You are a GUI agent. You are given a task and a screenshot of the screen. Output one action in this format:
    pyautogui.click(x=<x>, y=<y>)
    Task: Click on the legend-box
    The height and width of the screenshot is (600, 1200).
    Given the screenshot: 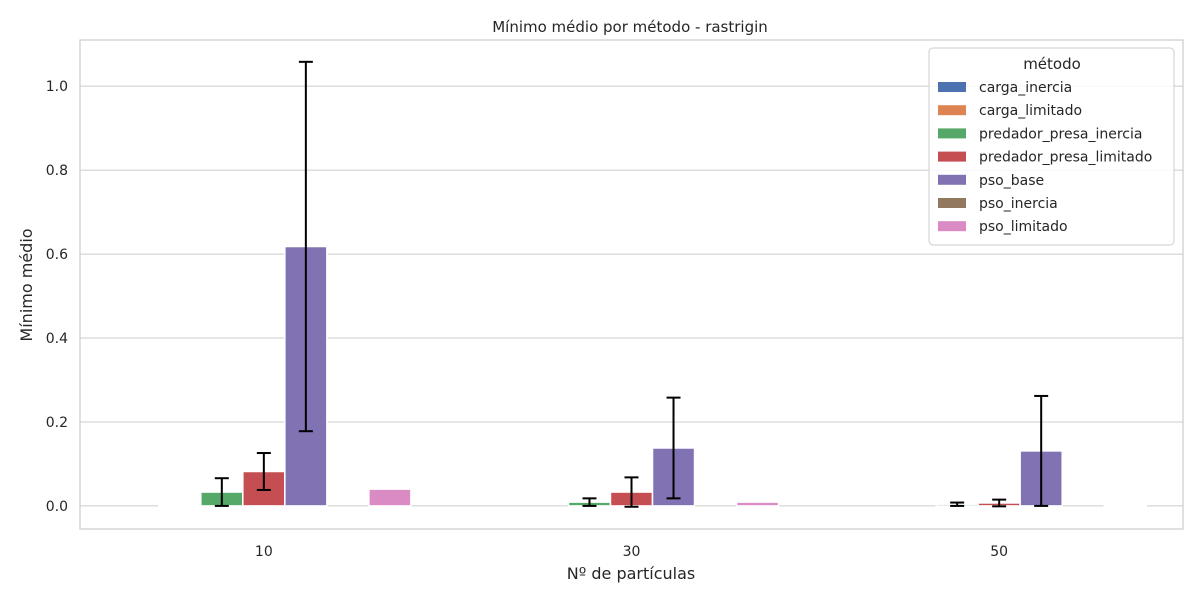 What is the action you would take?
    pyautogui.click(x=1051, y=146)
    